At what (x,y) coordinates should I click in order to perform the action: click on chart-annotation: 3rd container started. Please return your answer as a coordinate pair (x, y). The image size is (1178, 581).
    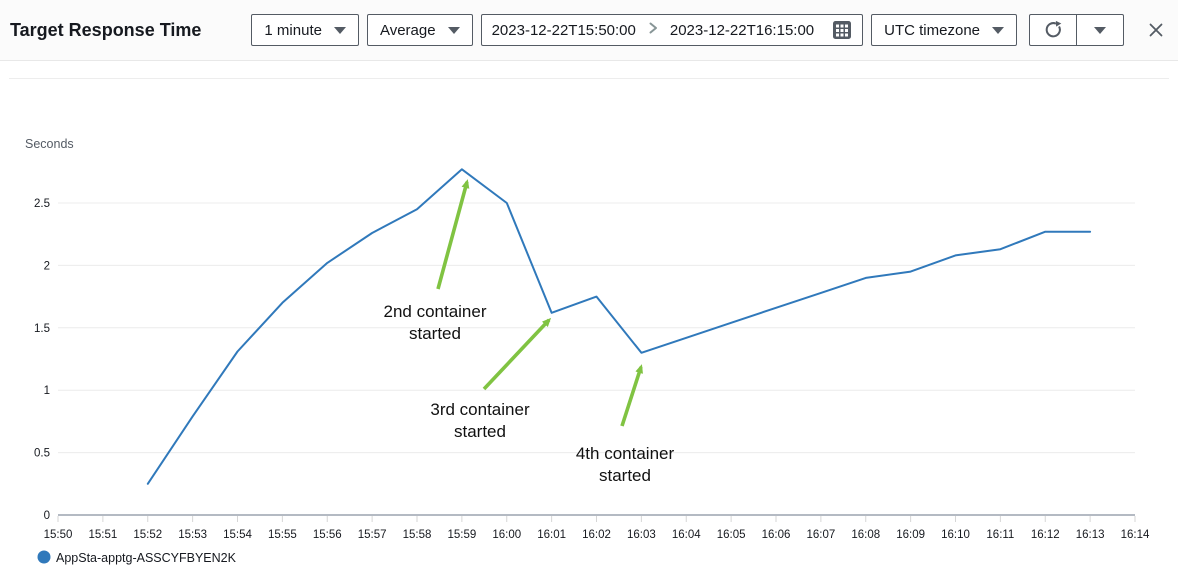
    Looking at the image, I should click on (491, 379).